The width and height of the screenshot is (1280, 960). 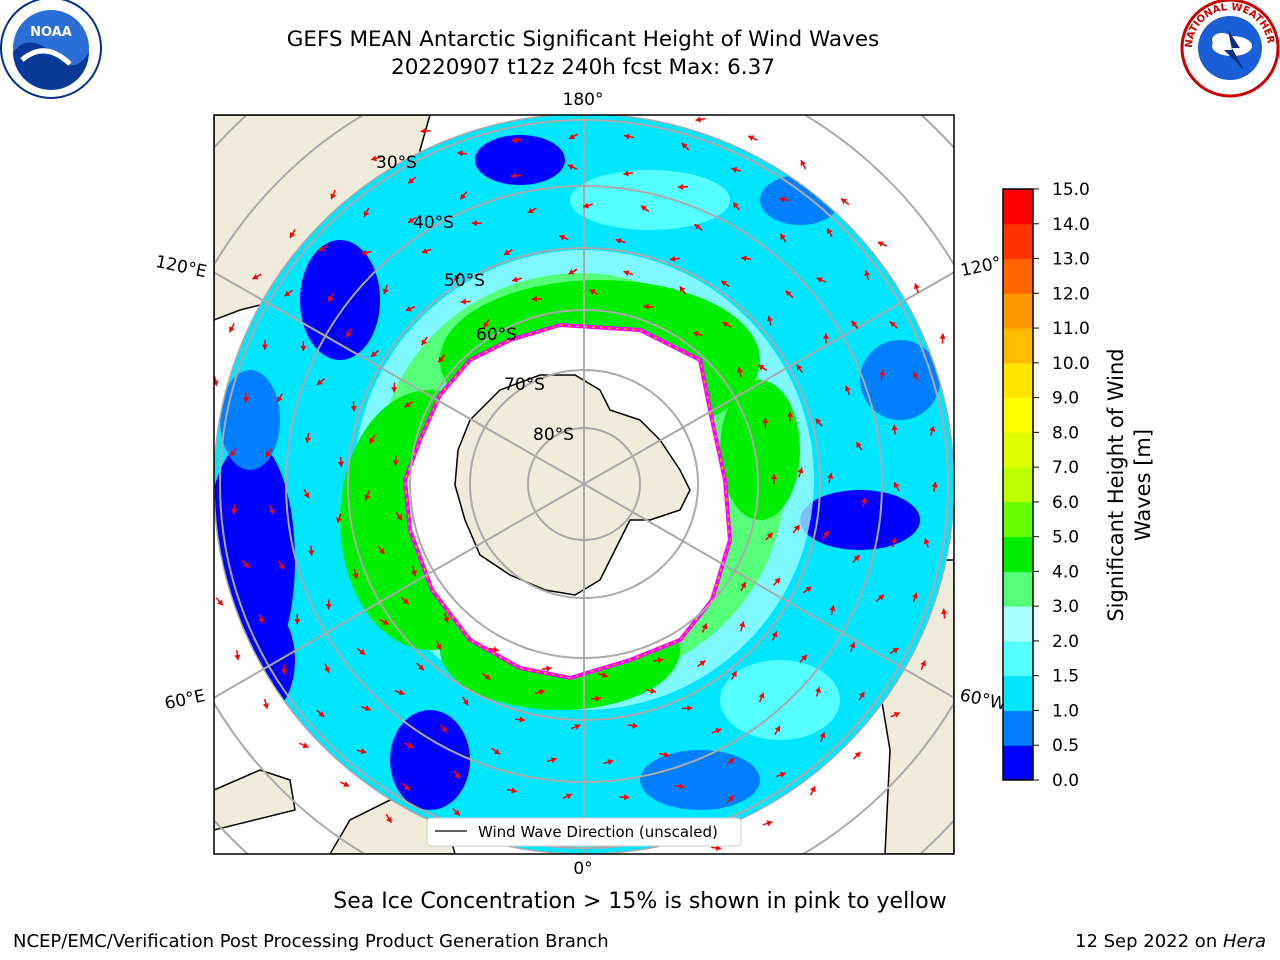 I want to click on colorbar-tick-label: 7.0, so click(x=1065, y=468).